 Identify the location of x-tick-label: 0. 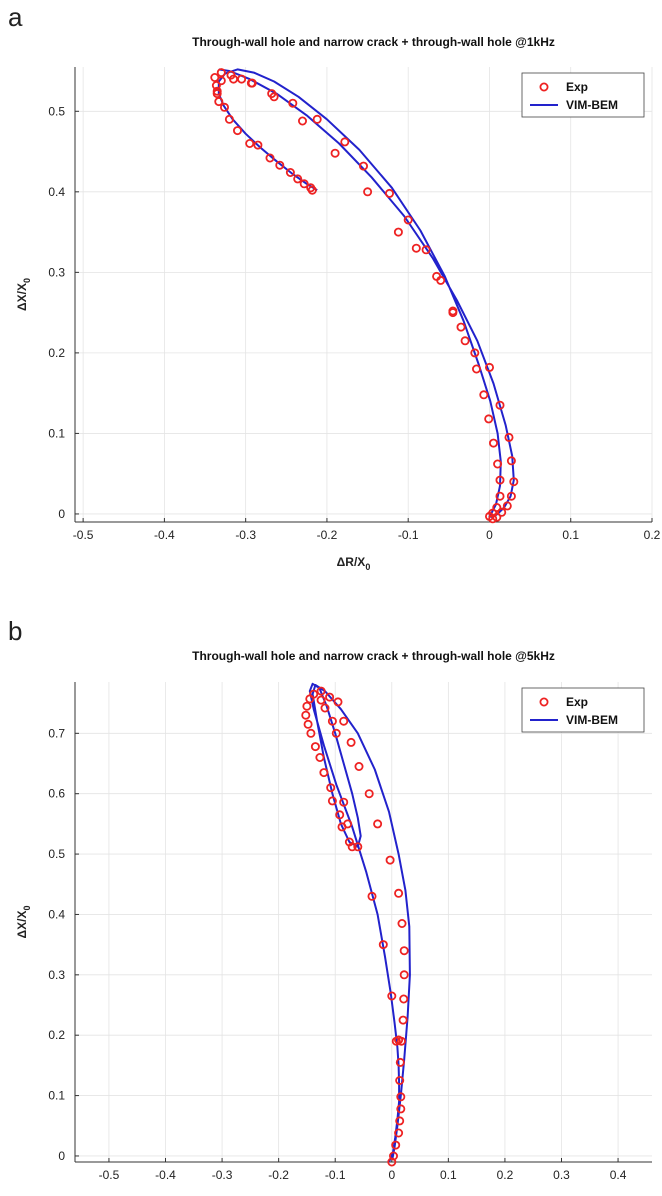
(391, 1175).